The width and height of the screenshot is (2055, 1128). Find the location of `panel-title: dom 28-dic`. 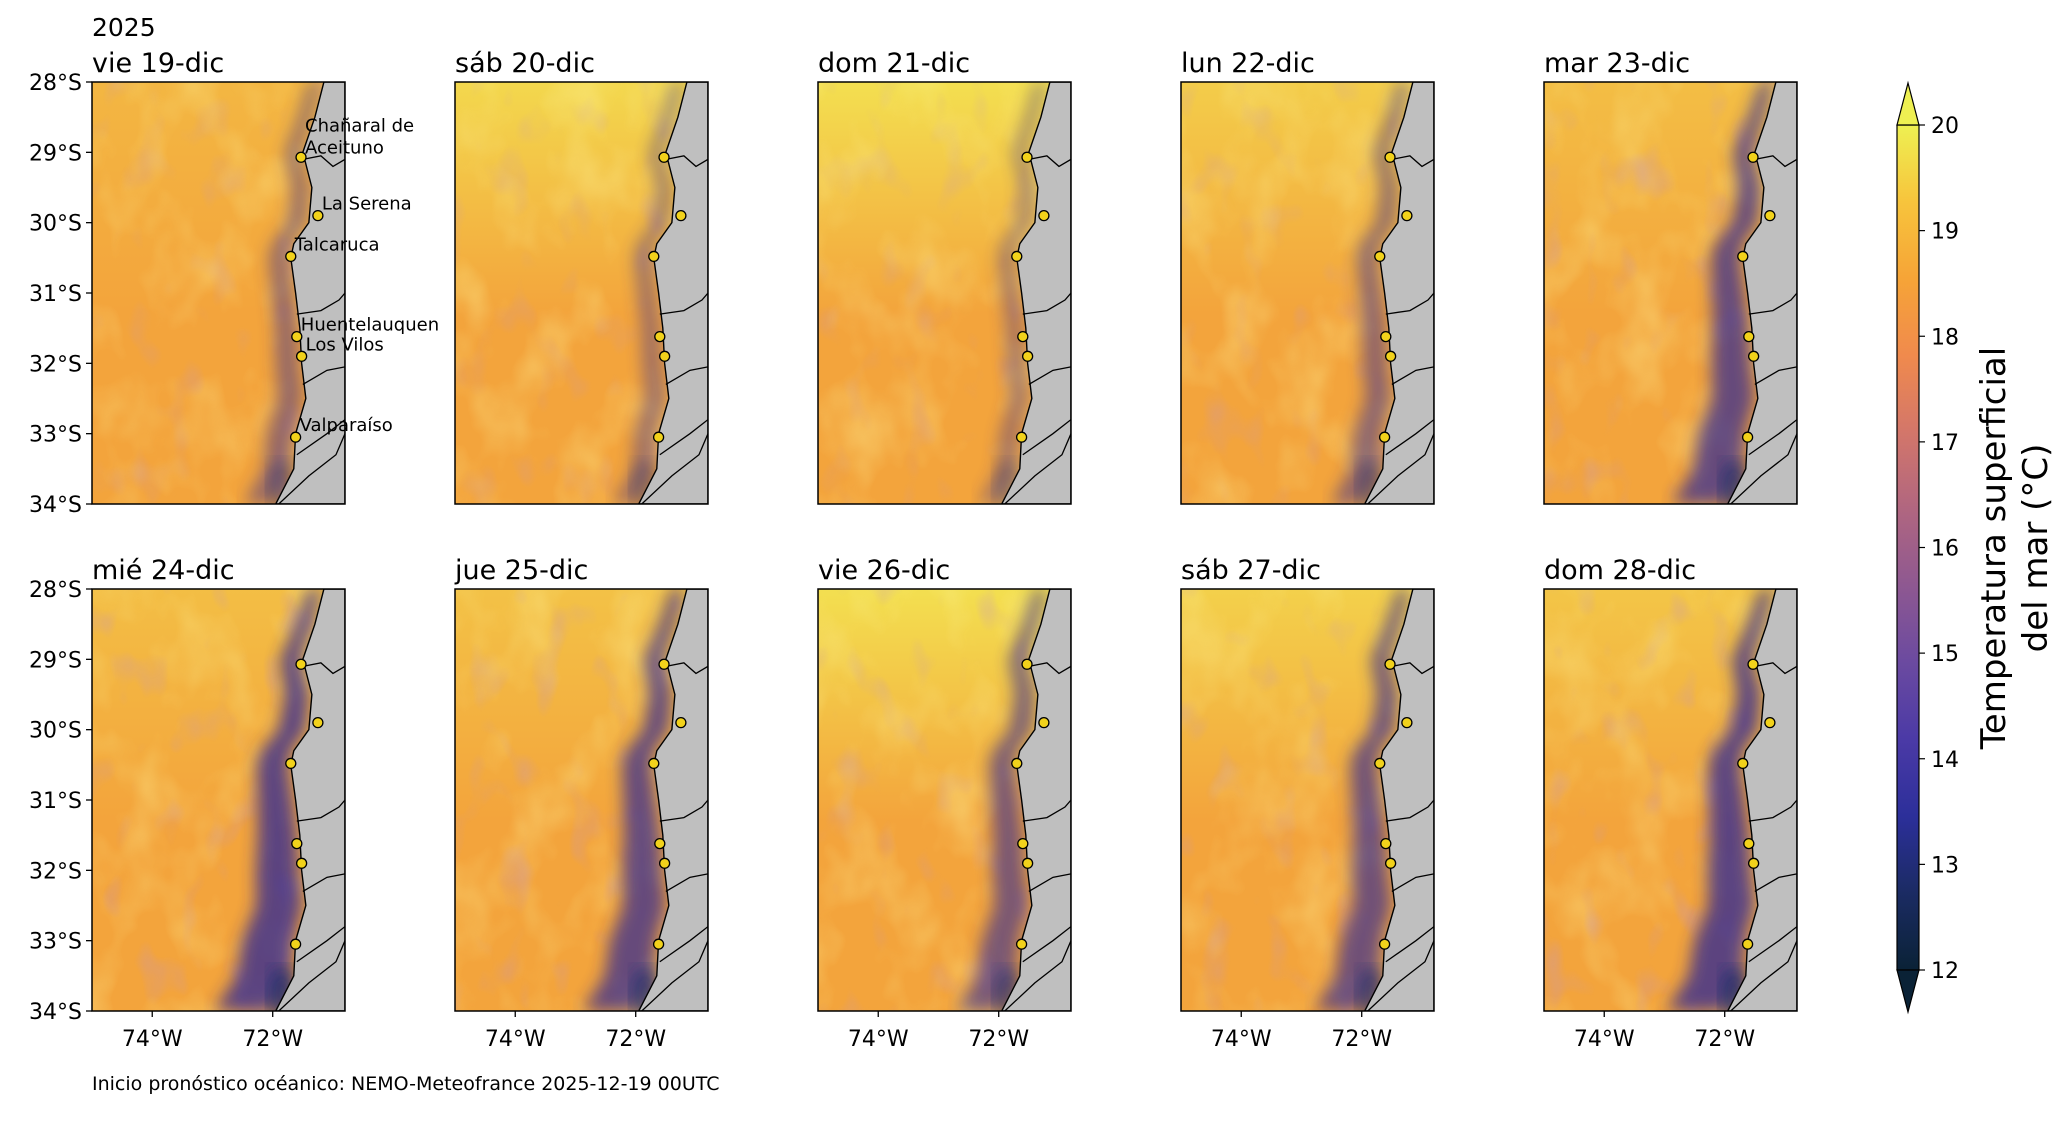

panel-title: dom 28-dic is located at coordinates (1620, 570).